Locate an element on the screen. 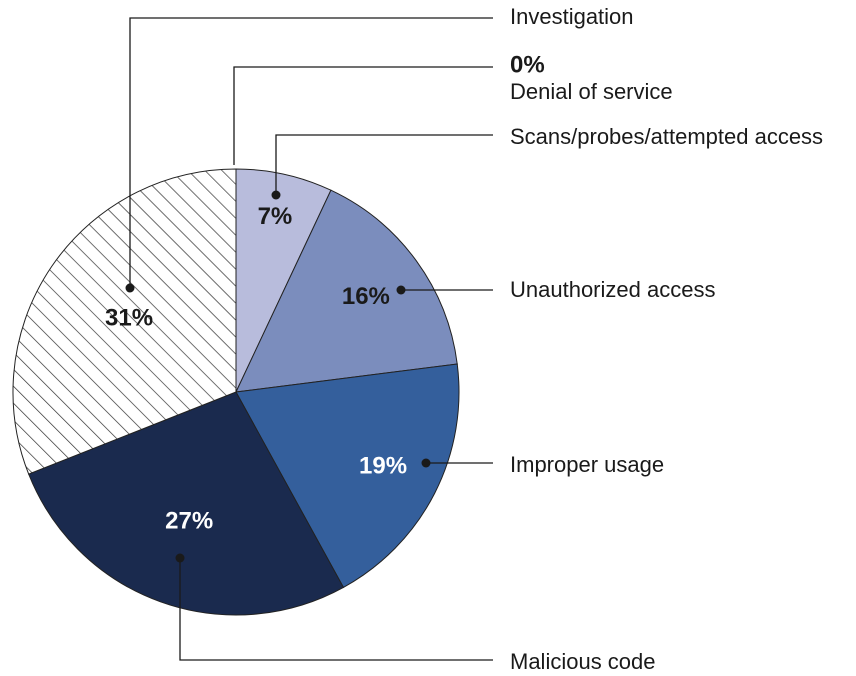 The height and width of the screenshot is (676, 856). legend-label: Scans/probes/attempted access is located at coordinates (666, 136).